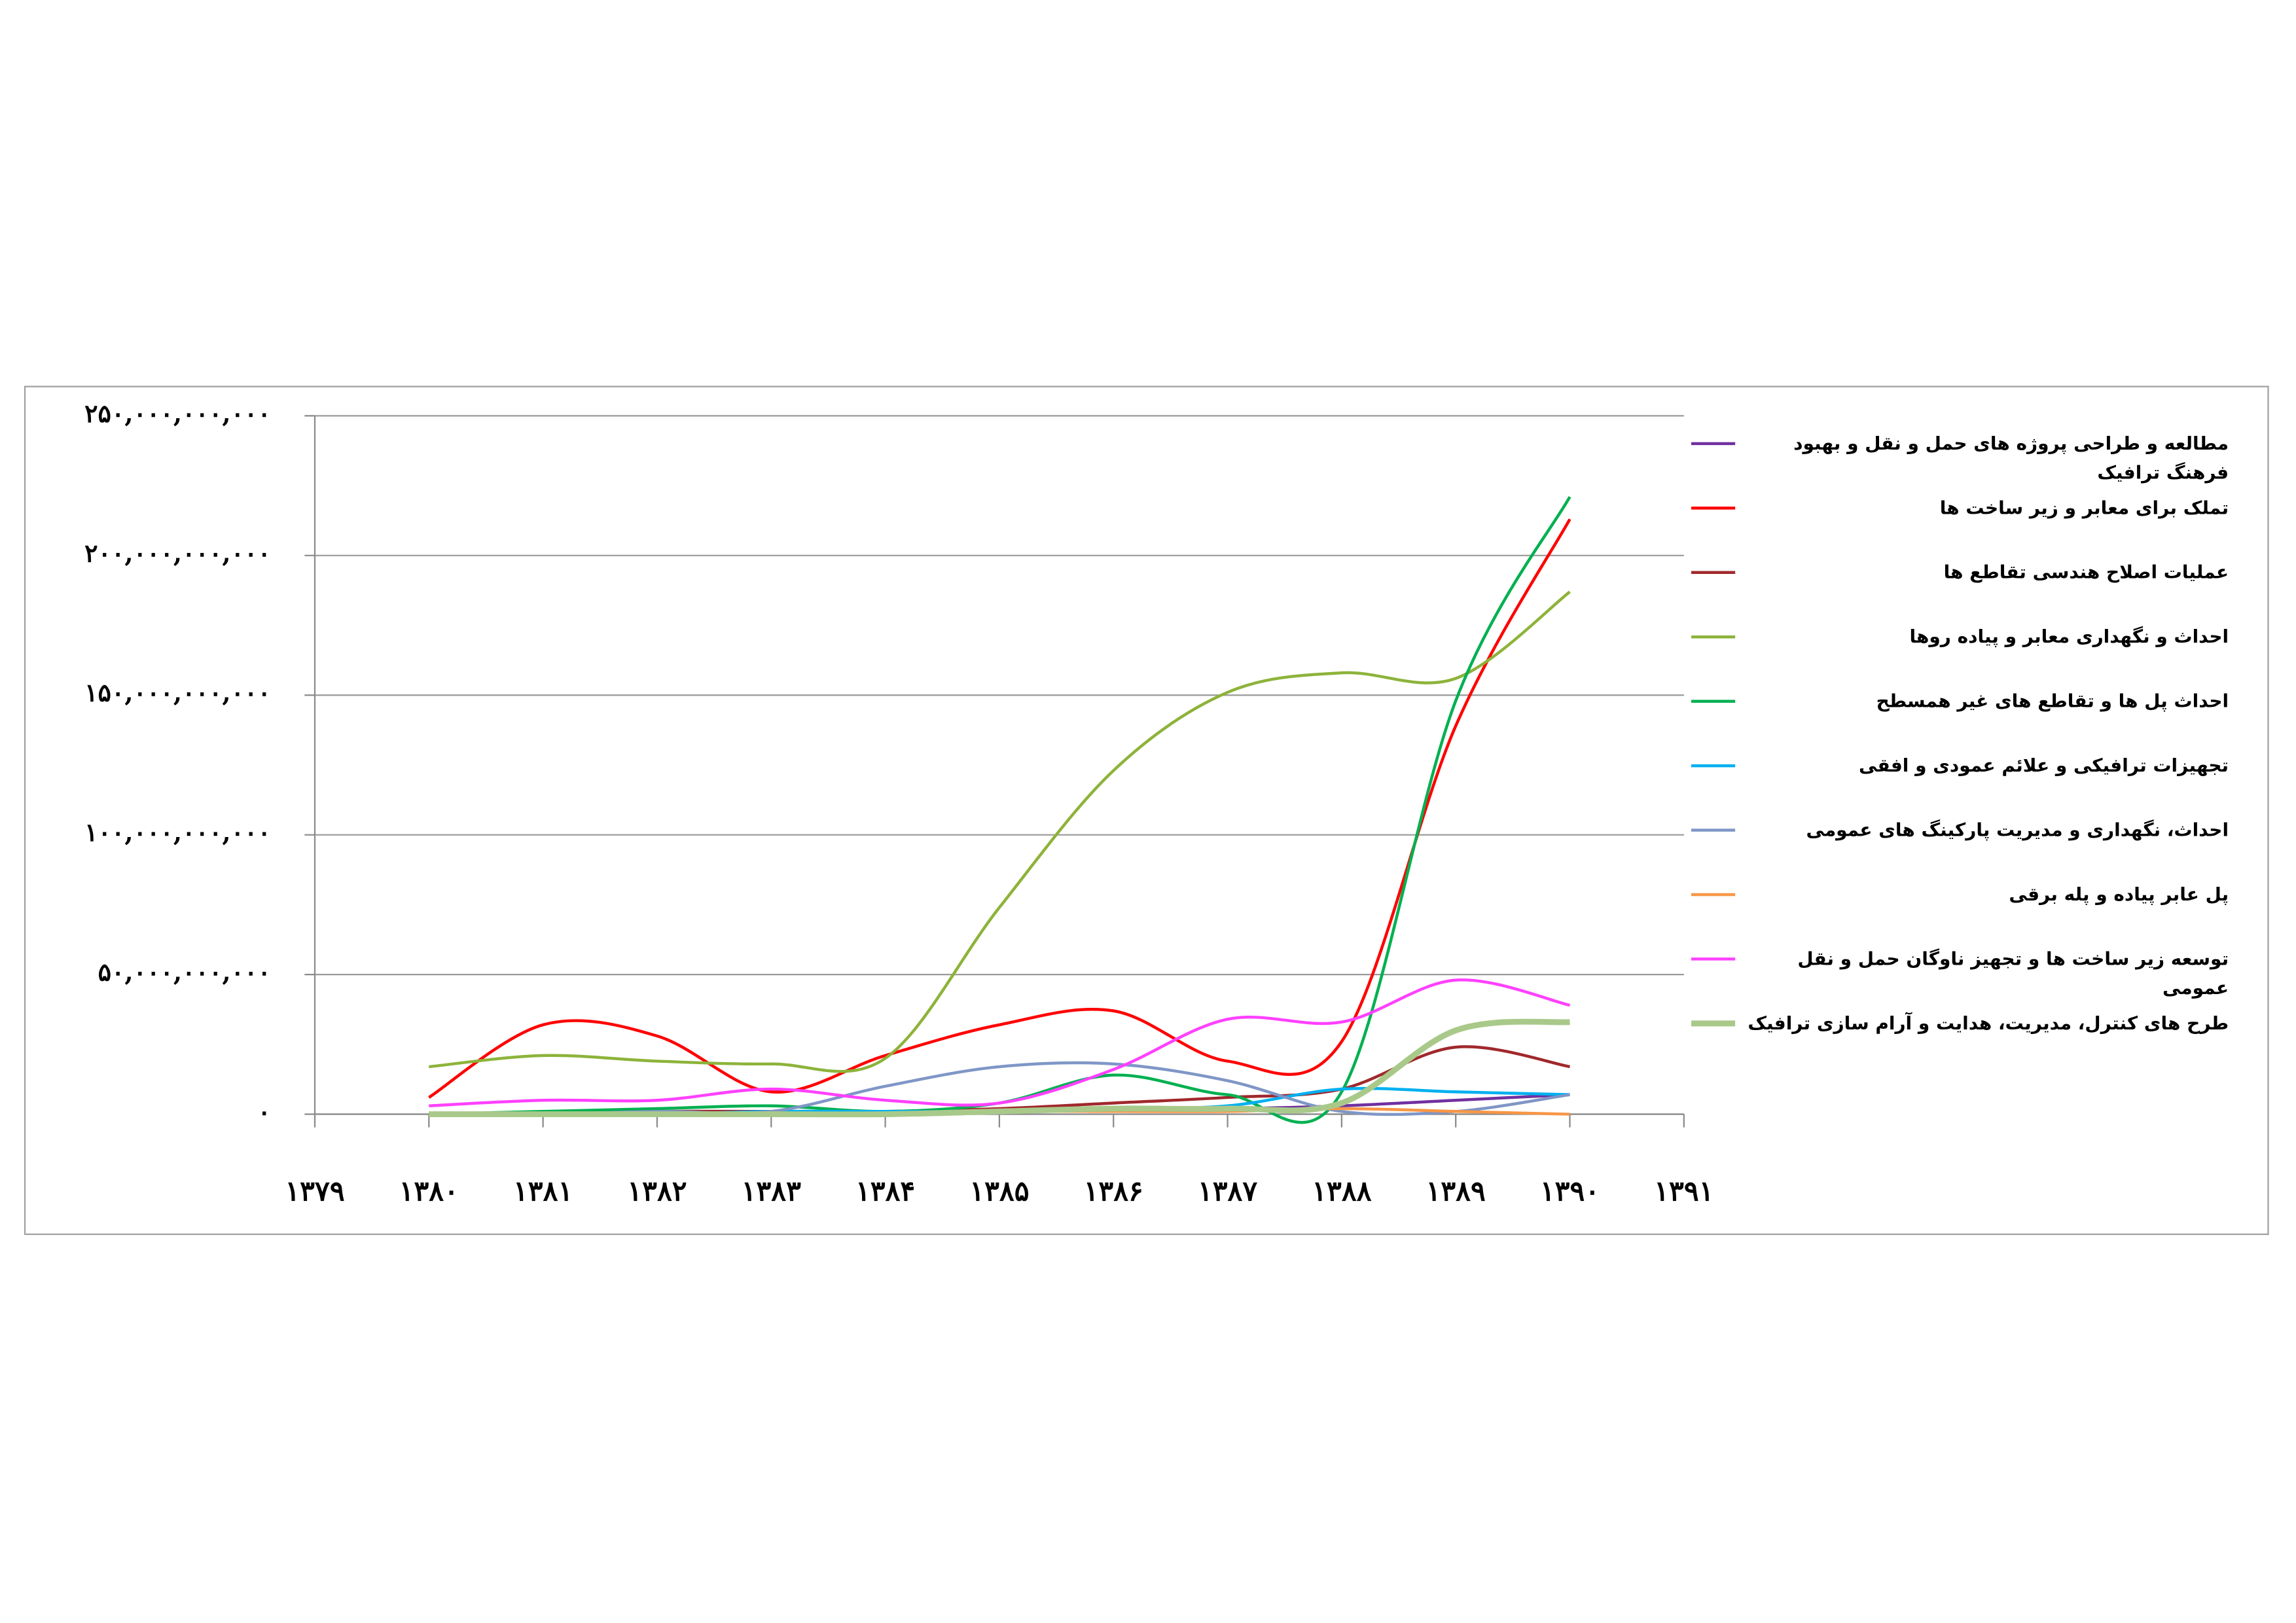  Describe the element at coordinates (543, 1191) in the screenshot. I see `x-tick-label: ۱۳۸۱` at that location.